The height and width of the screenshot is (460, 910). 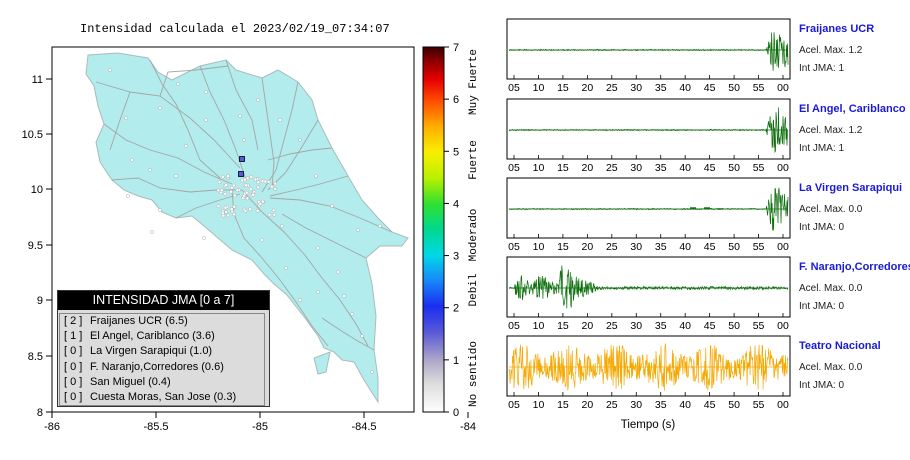 What do you see at coordinates (456, 309) in the screenshot?
I see `colorbar-tick-label: 2` at bounding box center [456, 309].